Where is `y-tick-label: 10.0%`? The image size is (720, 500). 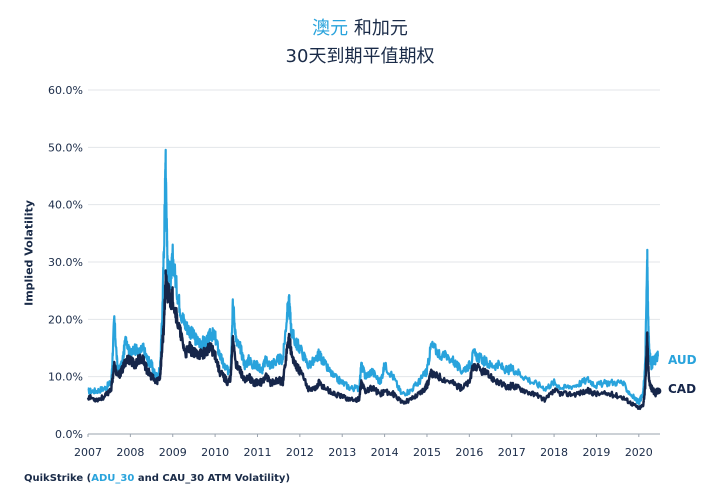
y-tick-label: 10.0% is located at coordinates (65, 377).